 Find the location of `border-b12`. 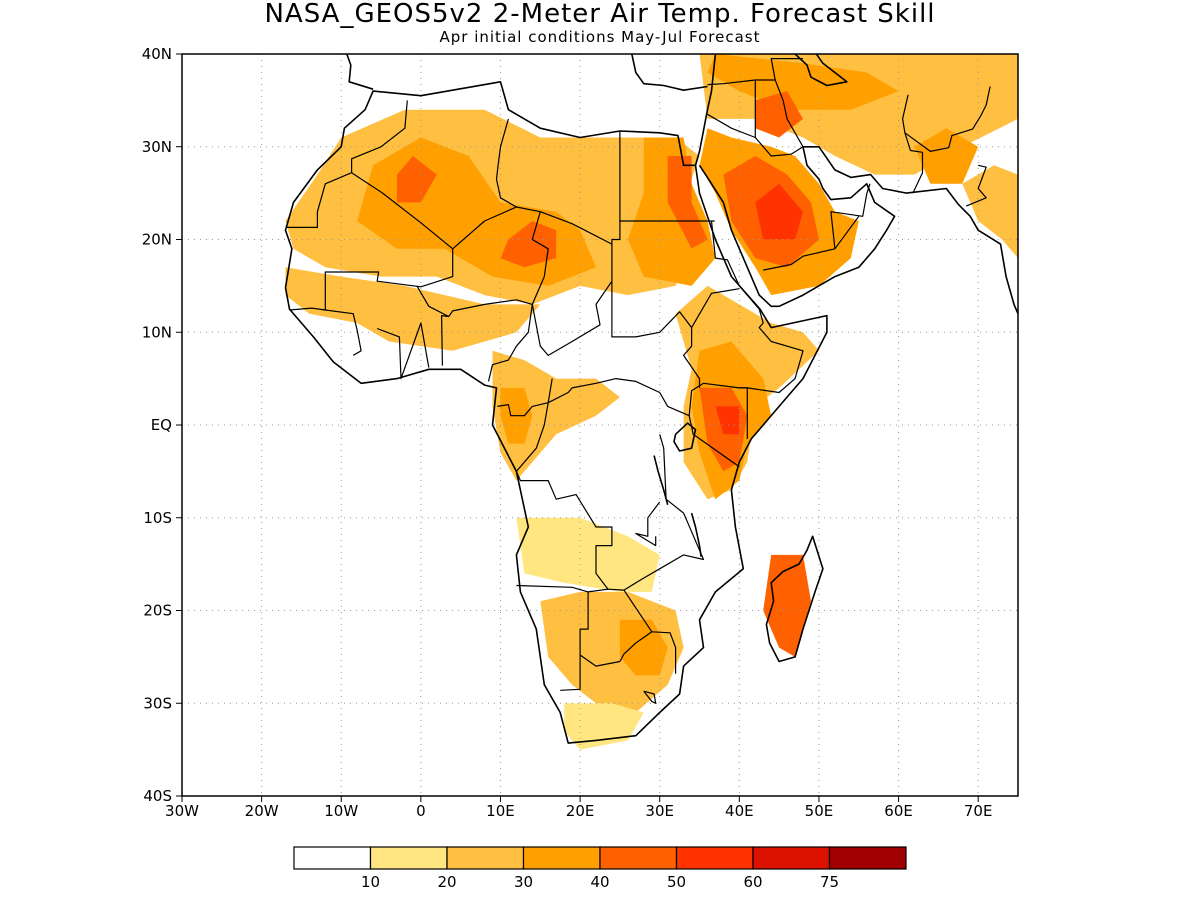

border-b12 is located at coordinates (743, 413).